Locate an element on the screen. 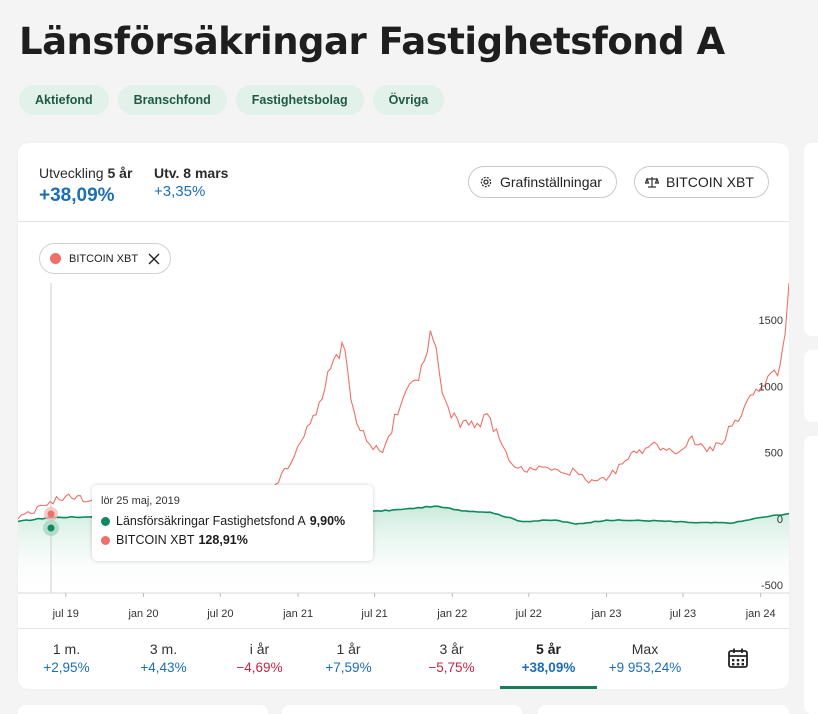 The width and height of the screenshot is (818, 714). period-value: −5,75% is located at coordinates (451, 667).